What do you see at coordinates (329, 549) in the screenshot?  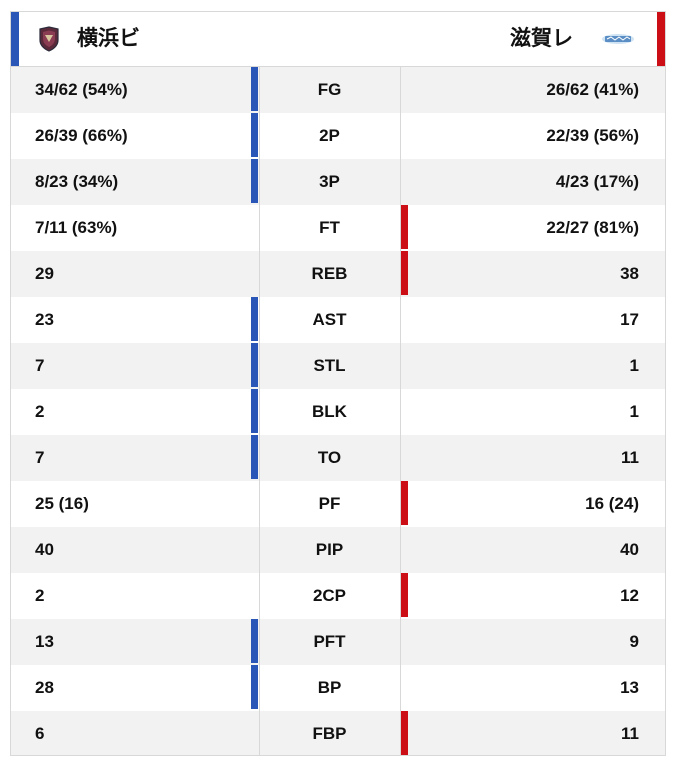 I see `stat-label: PIP` at bounding box center [329, 549].